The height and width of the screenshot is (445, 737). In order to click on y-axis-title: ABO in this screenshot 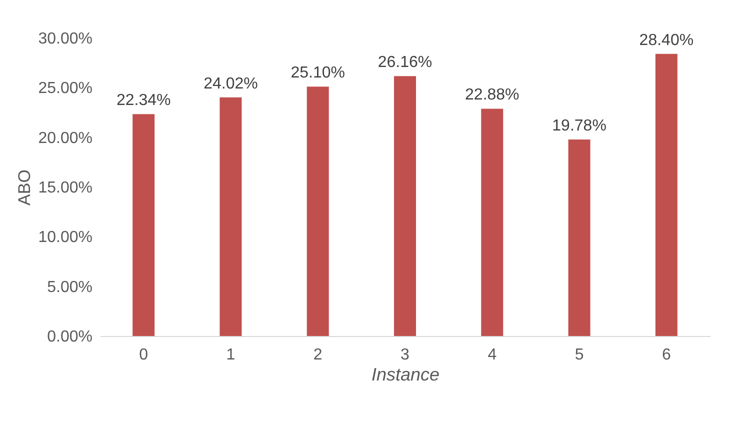, I will do `click(24, 188)`.